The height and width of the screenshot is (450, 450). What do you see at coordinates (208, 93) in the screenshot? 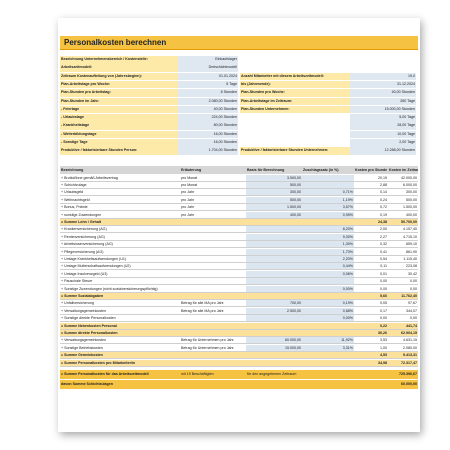
I see `info-value: 8 Stunden` at bounding box center [208, 93].